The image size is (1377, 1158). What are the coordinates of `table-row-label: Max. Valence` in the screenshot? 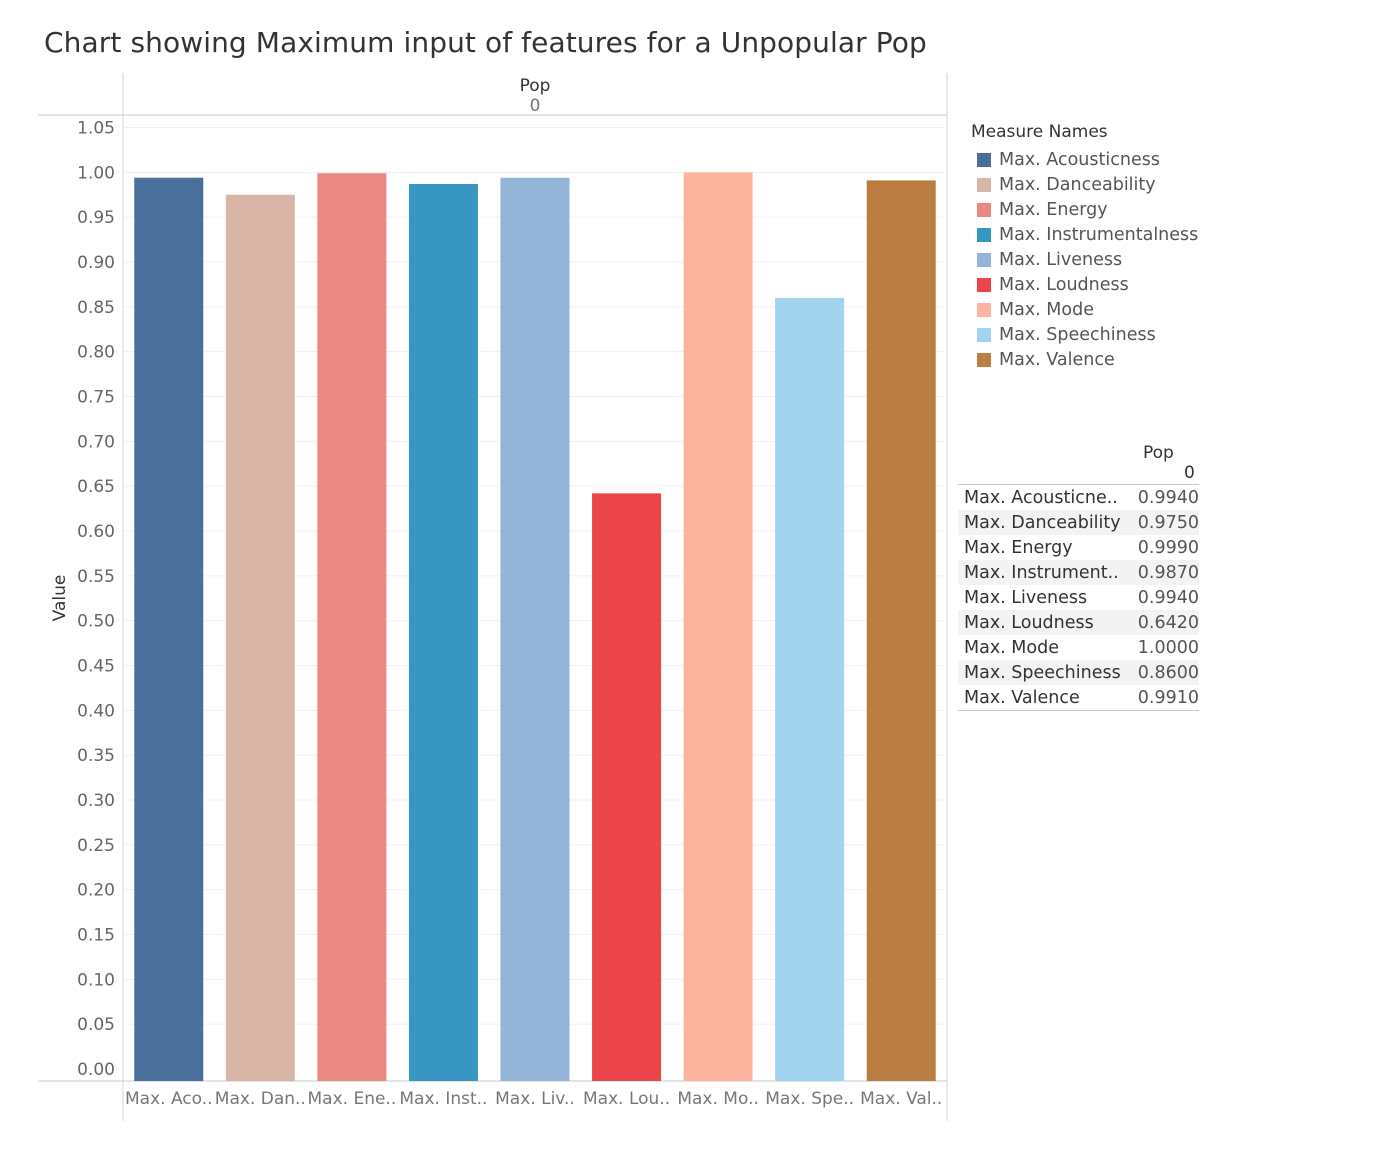 It's located at (1022, 697).